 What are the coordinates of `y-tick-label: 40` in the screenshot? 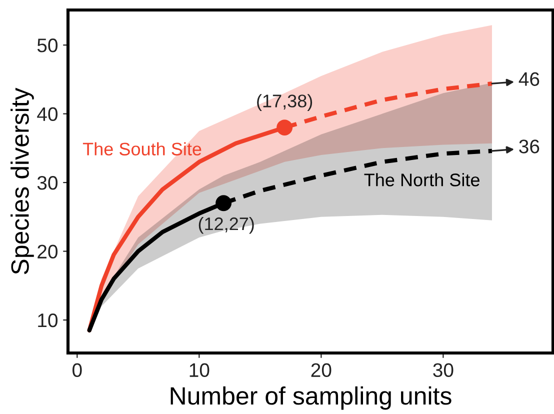 It's located at (47, 114).